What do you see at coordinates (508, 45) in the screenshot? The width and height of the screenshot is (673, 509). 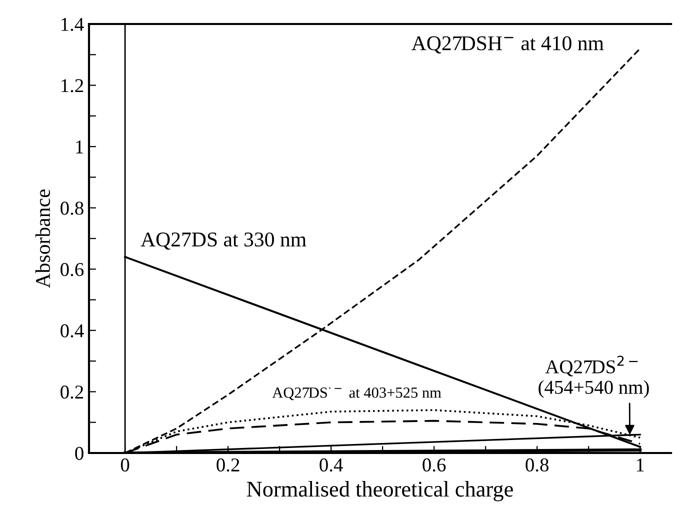 I see `series-label: AQ27DSH$^{−}$ at 410 nm` at bounding box center [508, 45].